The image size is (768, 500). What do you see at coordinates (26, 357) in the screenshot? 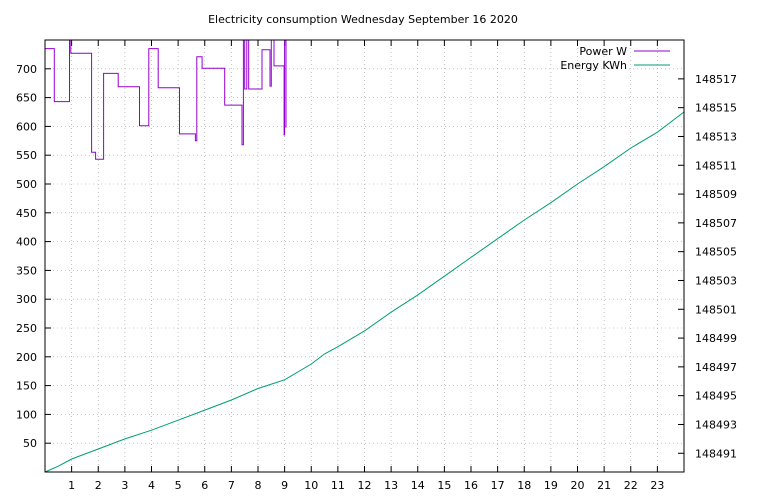
I see `y-tick-label: 200` at bounding box center [26, 357].